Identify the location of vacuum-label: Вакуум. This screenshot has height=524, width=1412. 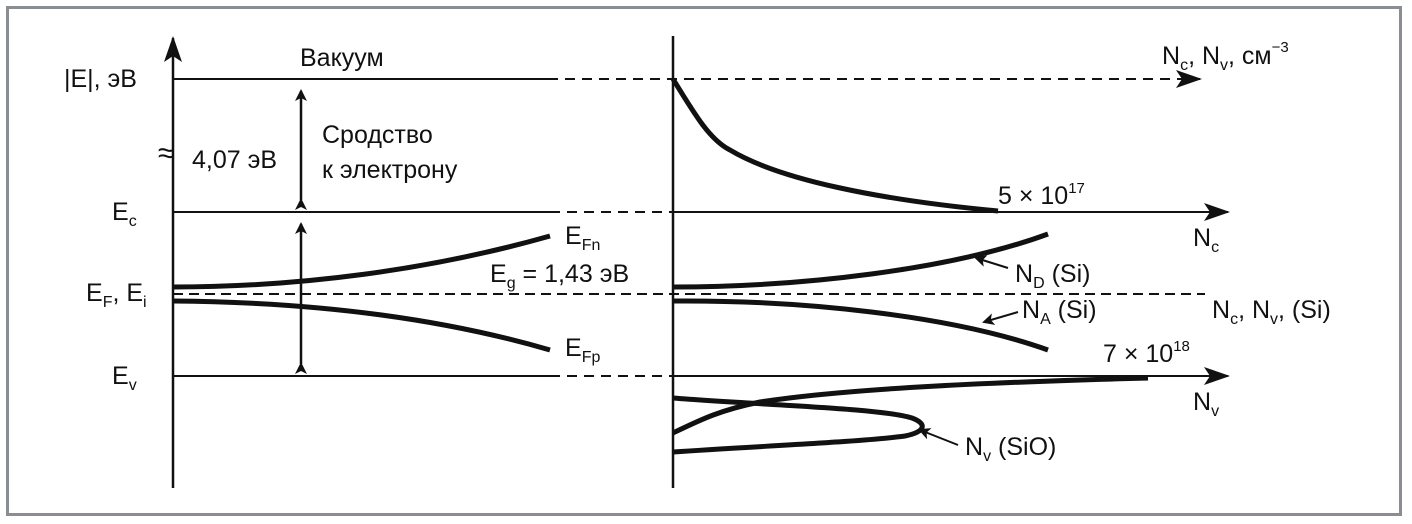
(342, 58).